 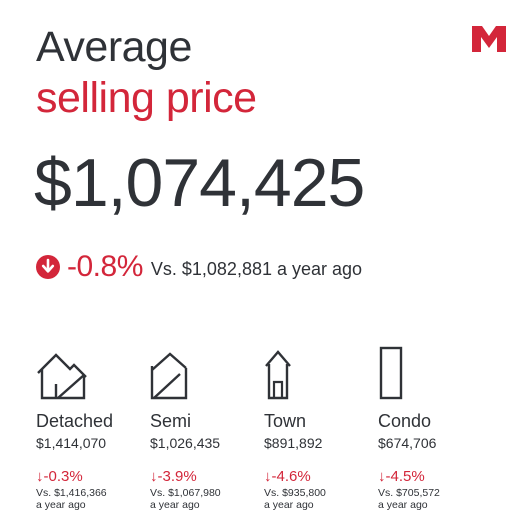 What do you see at coordinates (71, 493) in the screenshot?
I see `property-comparison: Vs. $1,416,366` at bounding box center [71, 493].